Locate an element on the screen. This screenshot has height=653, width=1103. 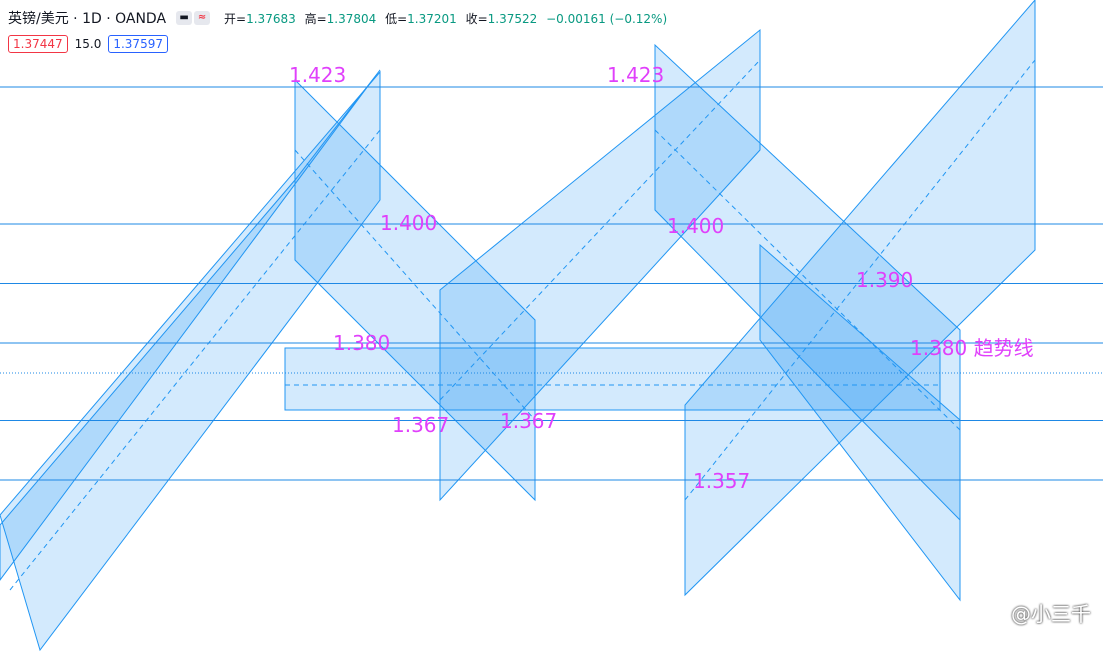
high-value: 1.37804 is located at coordinates (351, 18).